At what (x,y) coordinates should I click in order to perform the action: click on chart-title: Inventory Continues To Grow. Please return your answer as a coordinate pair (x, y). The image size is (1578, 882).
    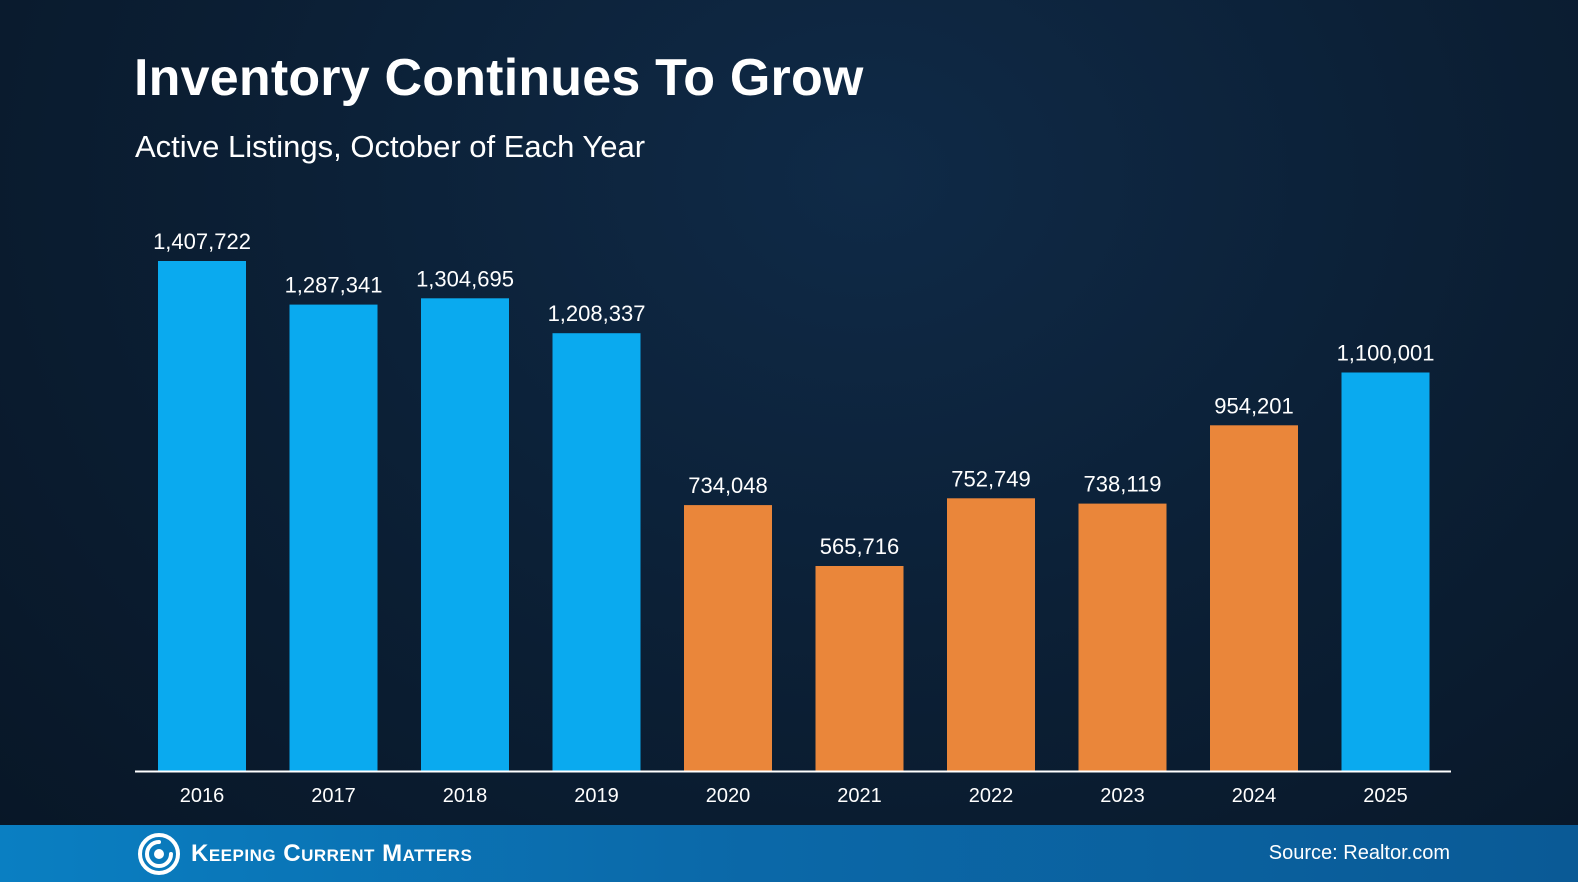
    Looking at the image, I should click on (499, 78).